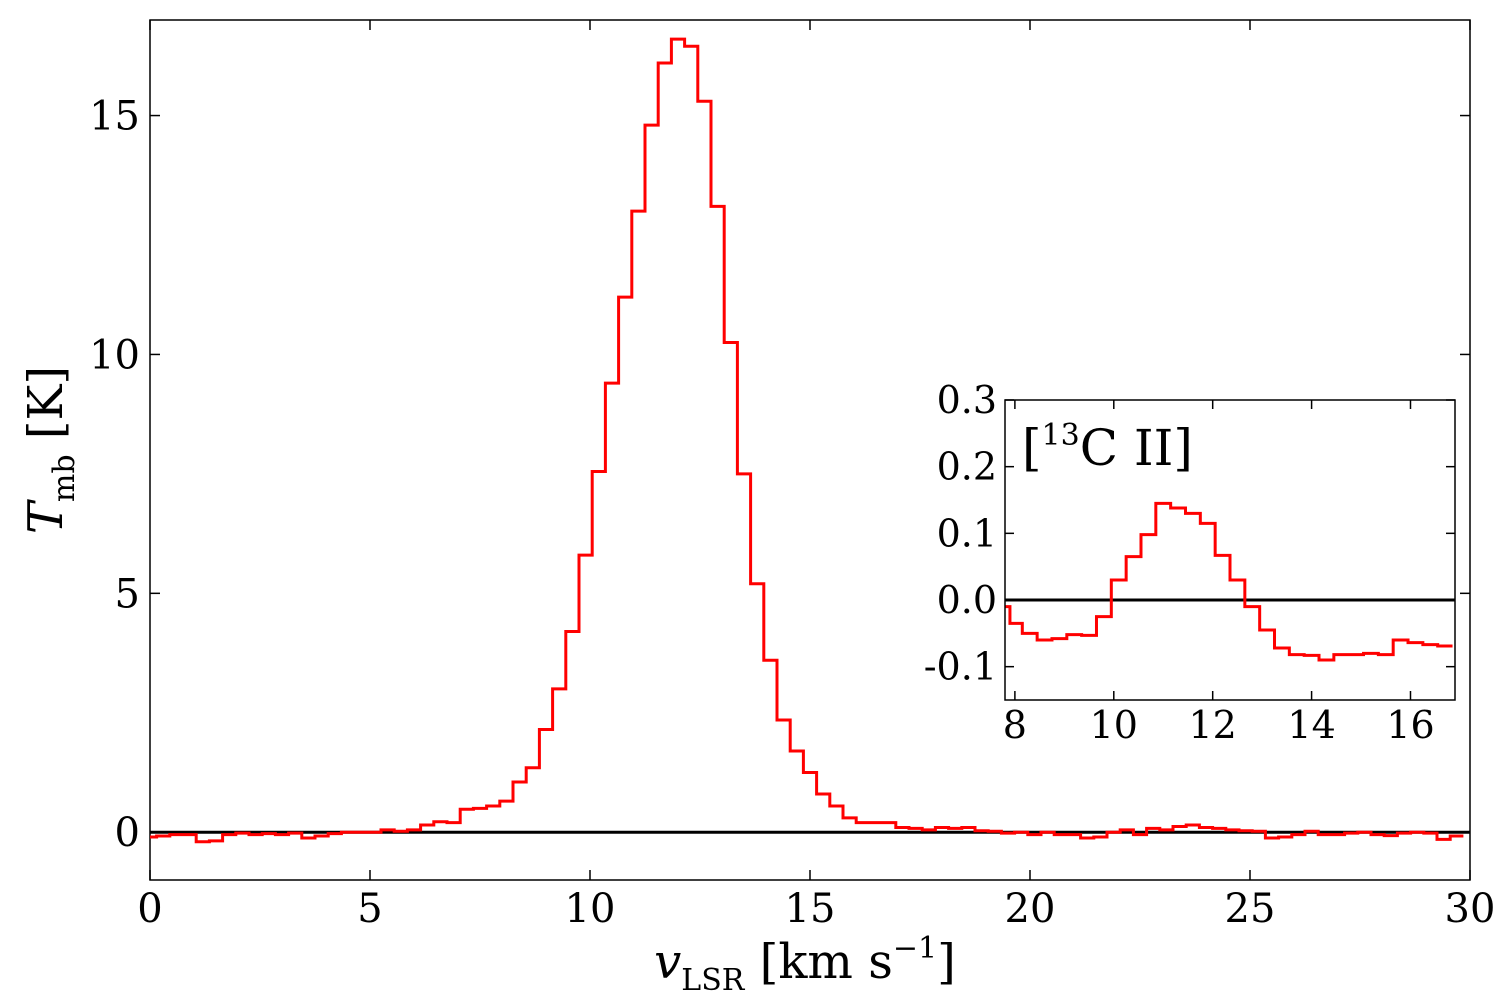 Image resolution: width=1500 pixels, height=1005 pixels. I want to click on inset-title-close: ], so click(1183, 448).